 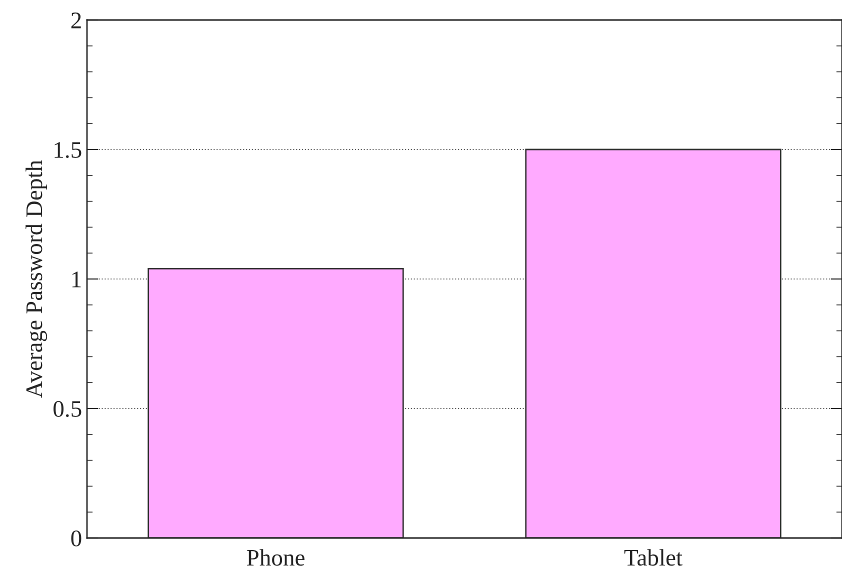 What do you see at coordinates (653, 557) in the screenshot?
I see `x-tick-label: Tablet` at bounding box center [653, 557].